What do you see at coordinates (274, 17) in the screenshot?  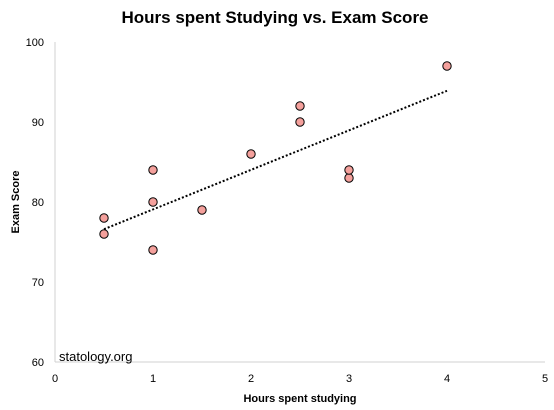 I see `chart-title: Hours spent Studying vs. Exam Score` at bounding box center [274, 17].